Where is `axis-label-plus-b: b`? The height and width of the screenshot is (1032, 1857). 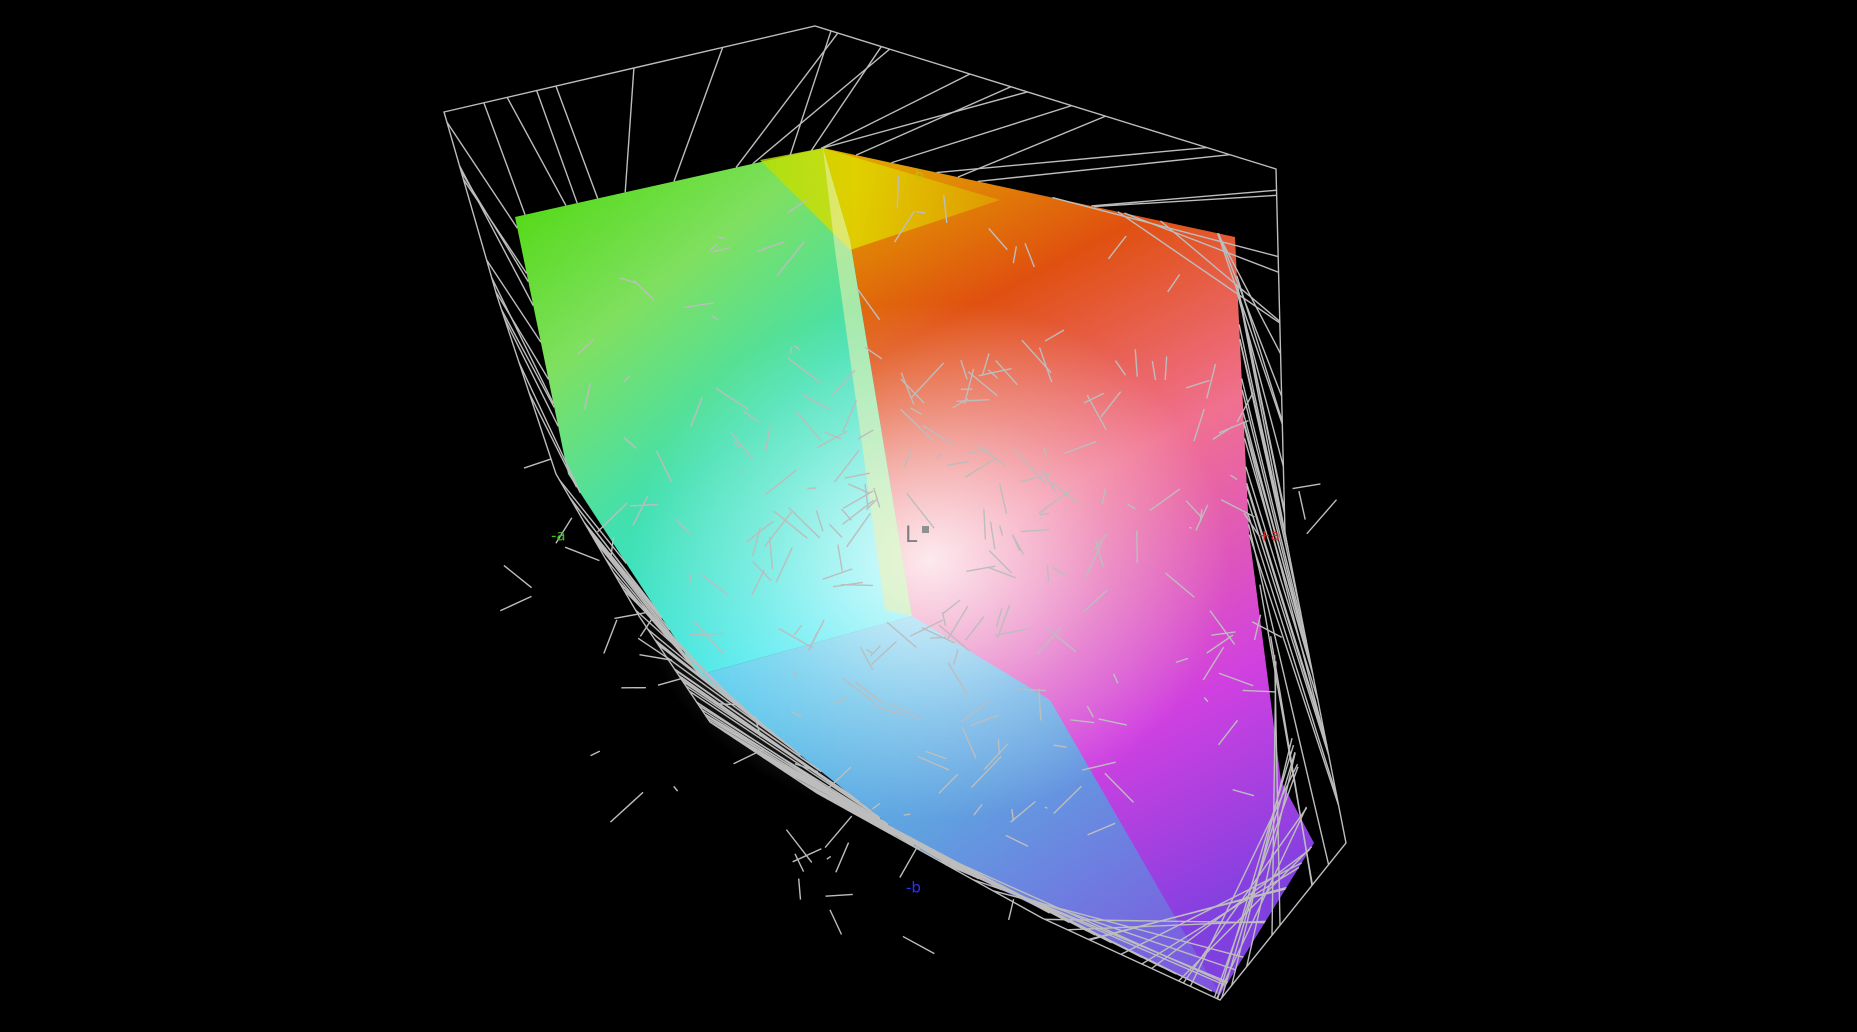 axis-label-plus-b: b is located at coordinates (919, 176).